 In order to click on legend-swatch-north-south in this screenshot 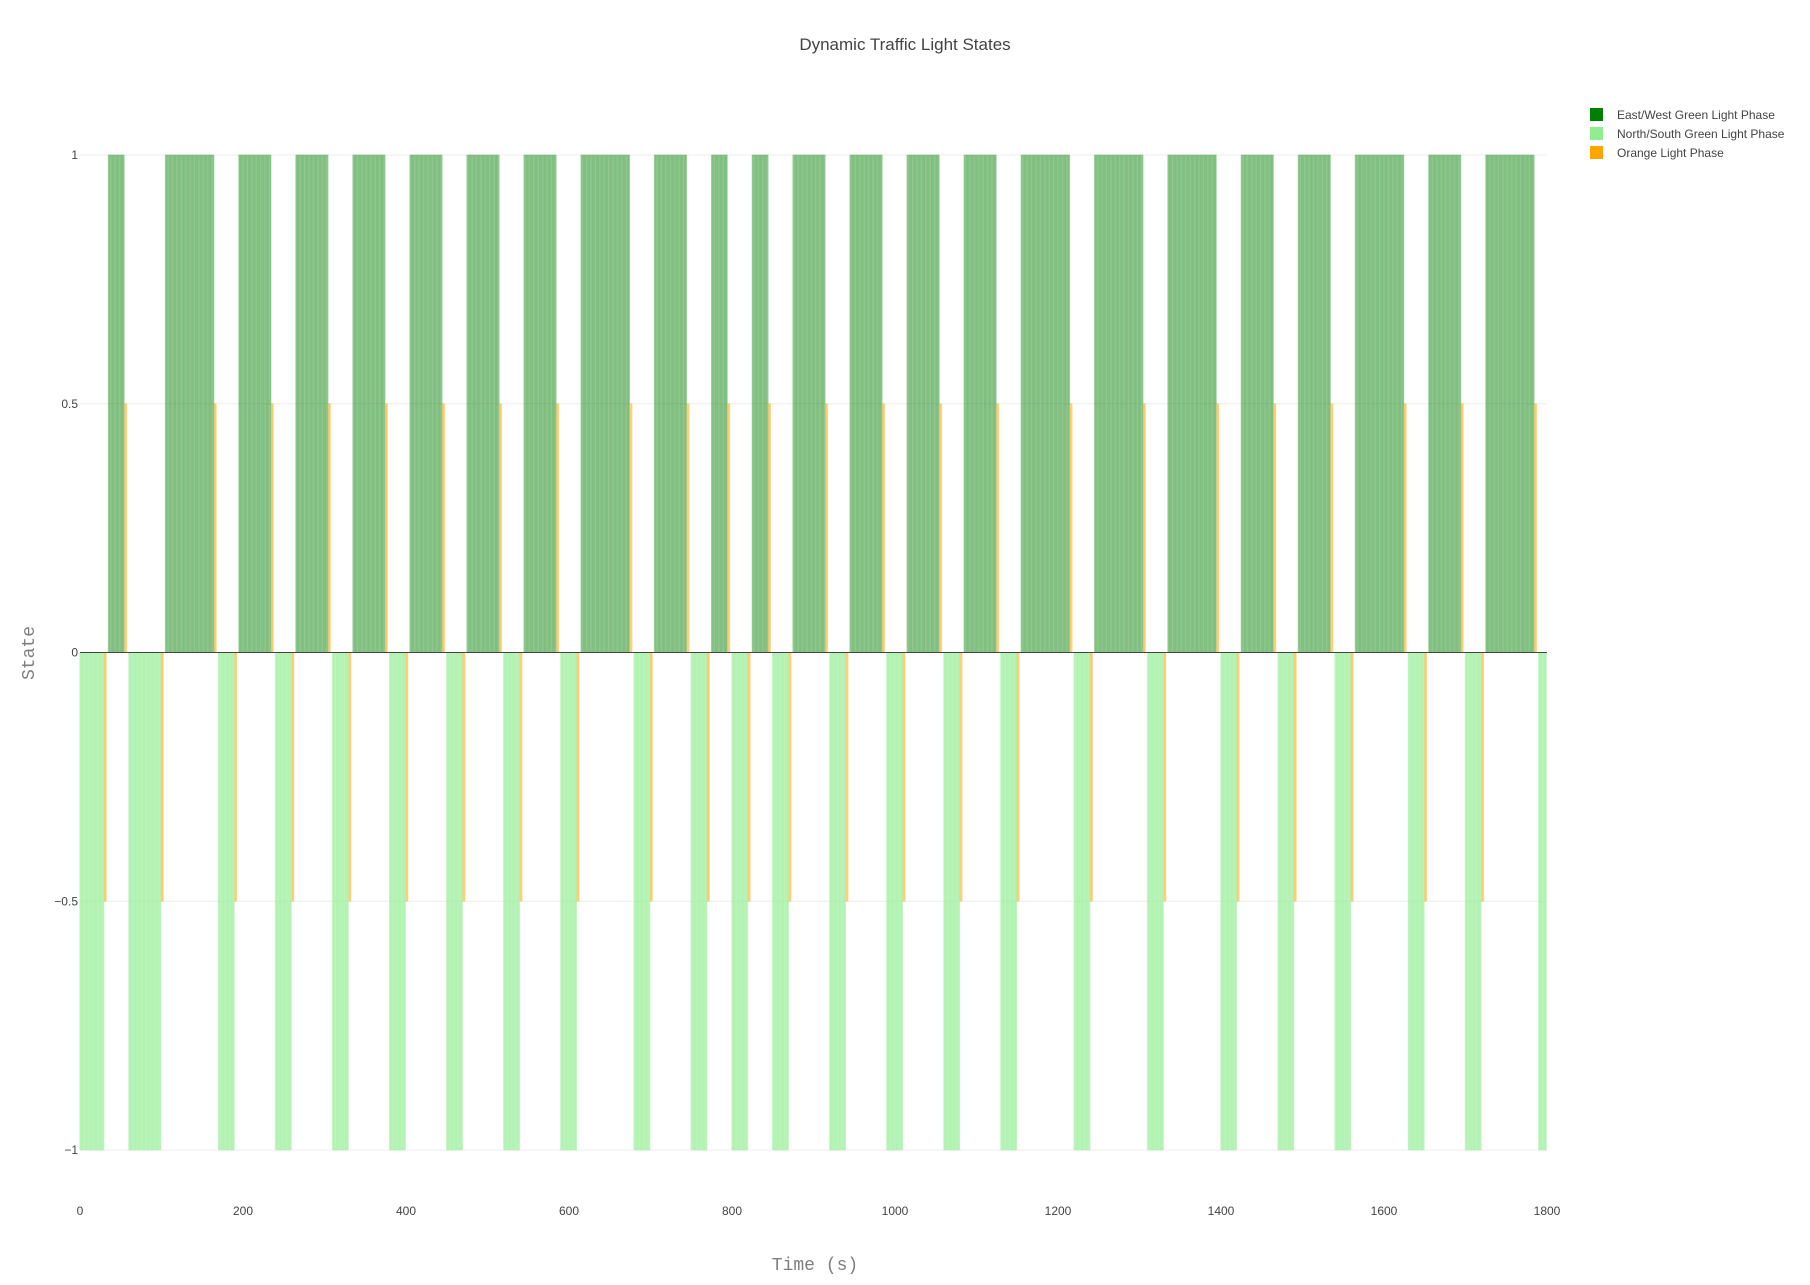, I will do `click(1596, 133)`.